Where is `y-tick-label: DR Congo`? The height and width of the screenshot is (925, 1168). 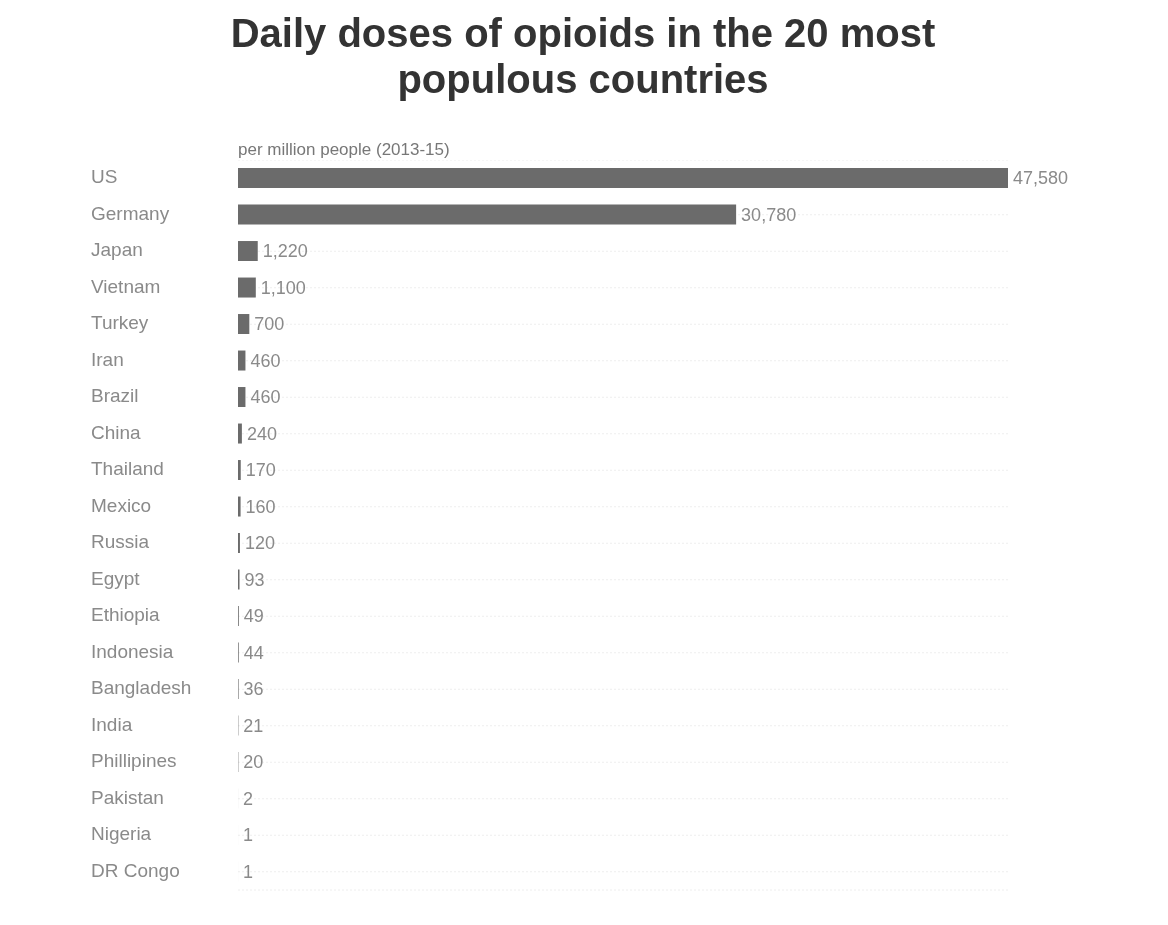 y-tick-label: DR Congo is located at coordinates (135, 870).